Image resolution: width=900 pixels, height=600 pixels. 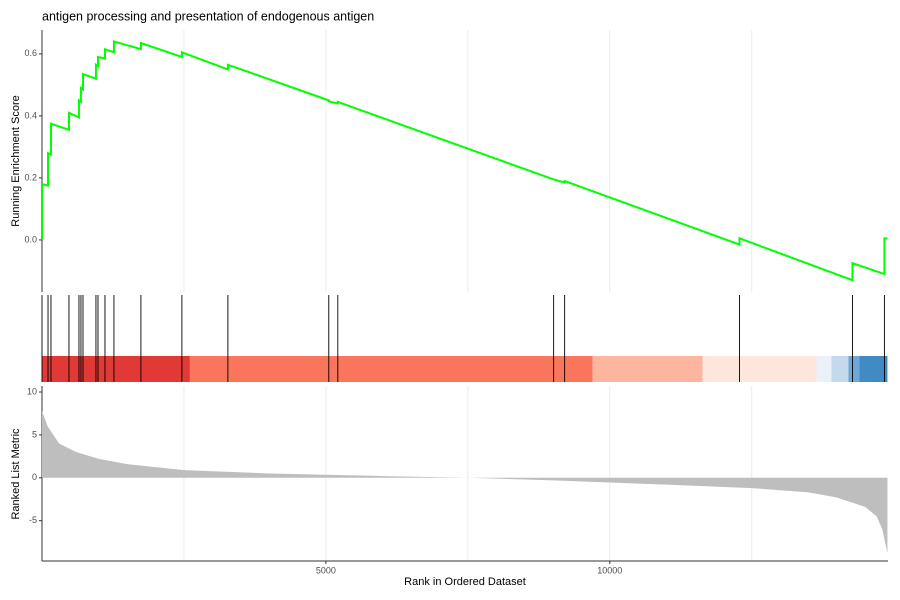 What do you see at coordinates (16, 474) in the screenshot?
I see `y-axis-label: Ranked List Metric` at bounding box center [16, 474].